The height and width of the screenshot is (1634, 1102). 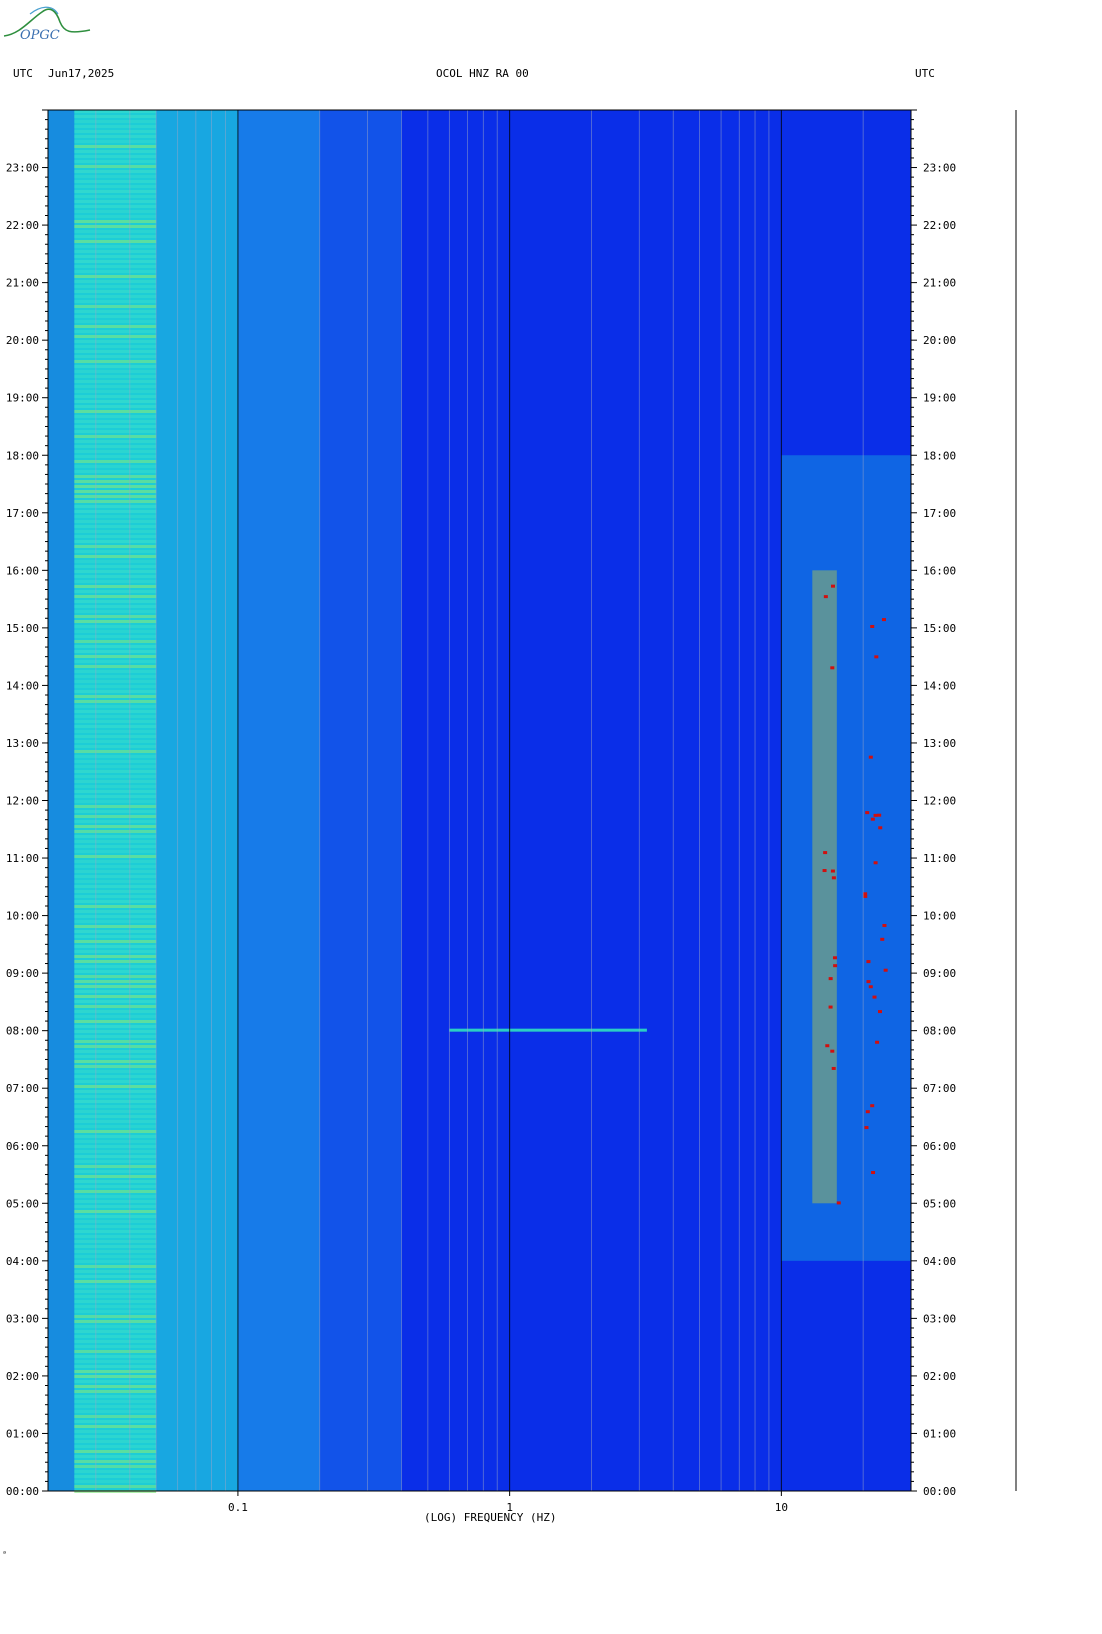 I want to click on y-tick-label-left: 14:00, so click(x=22, y=685).